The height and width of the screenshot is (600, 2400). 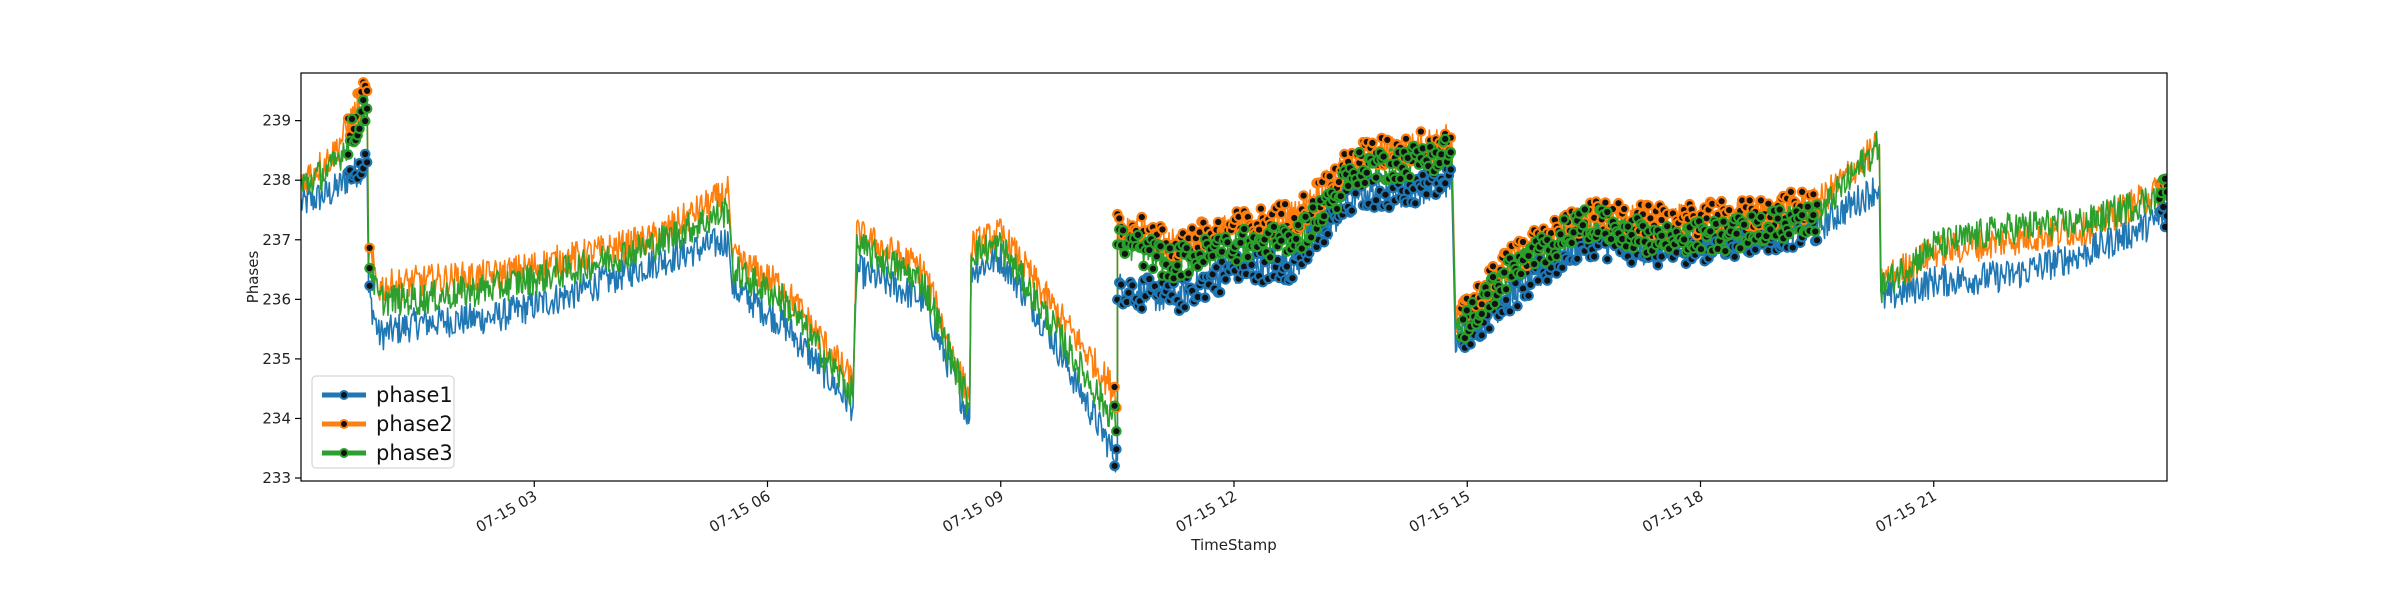 What do you see at coordinates (276, 418) in the screenshot?
I see `y-tick-label: 234` at bounding box center [276, 418].